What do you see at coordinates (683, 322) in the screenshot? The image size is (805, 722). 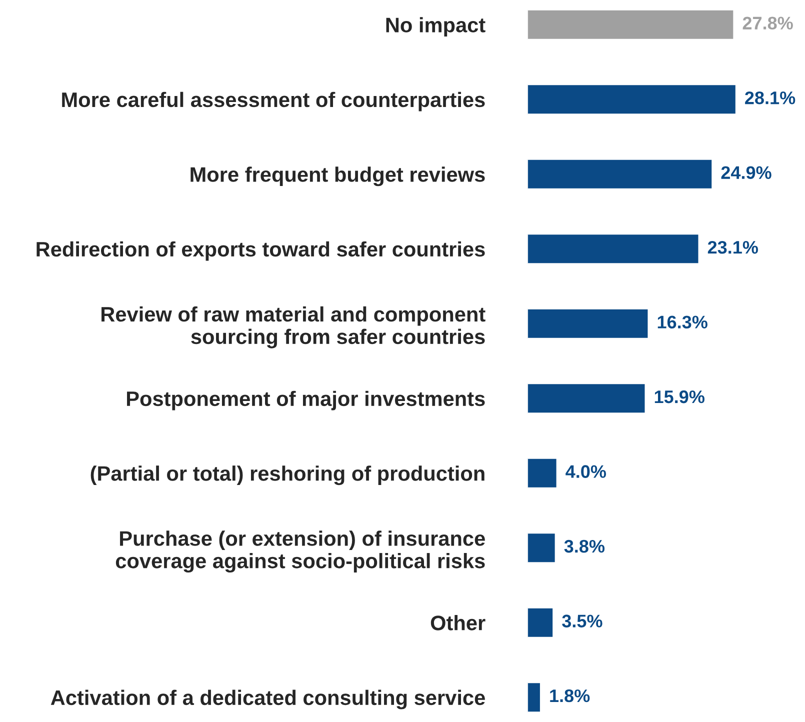 I see `data-label: 16.3%` at bounding box center [683, 322].